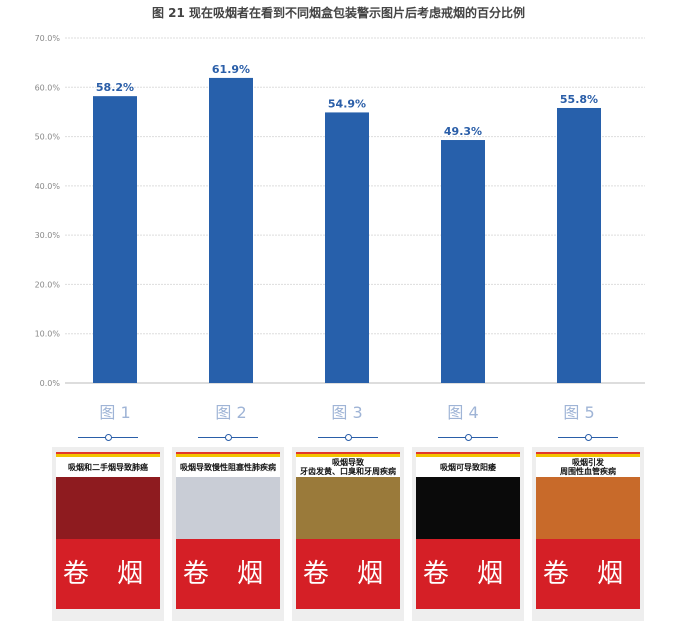 The image size is (677, 621). Describe the element at coordinates (346, 412) in the screenshot. I see `category-label: 图 3` at that location.